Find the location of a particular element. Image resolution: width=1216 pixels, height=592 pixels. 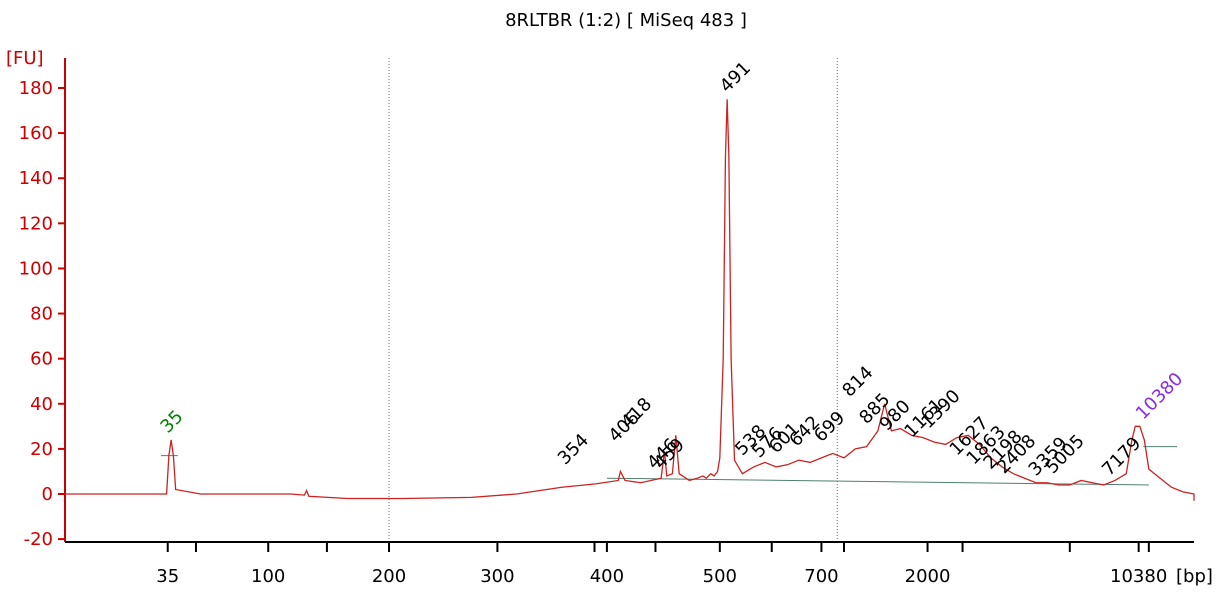

y-tick-label: 120 is located at coordinates (36, 223).